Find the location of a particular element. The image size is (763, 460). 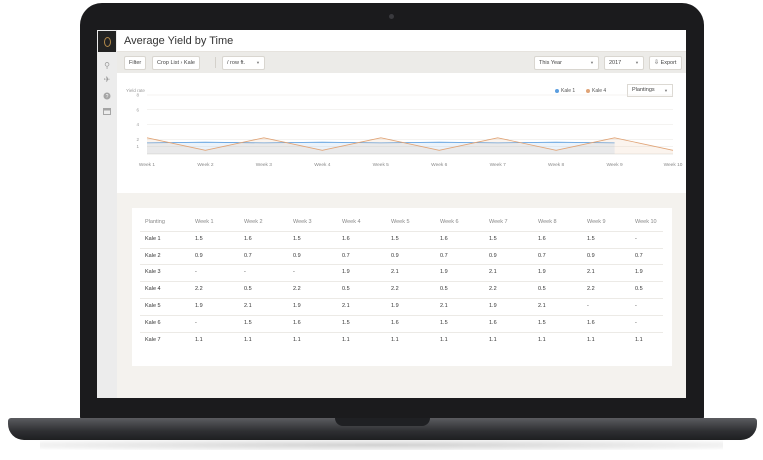

year-select: 2017 ▼ is located at coordinates (624, 63).